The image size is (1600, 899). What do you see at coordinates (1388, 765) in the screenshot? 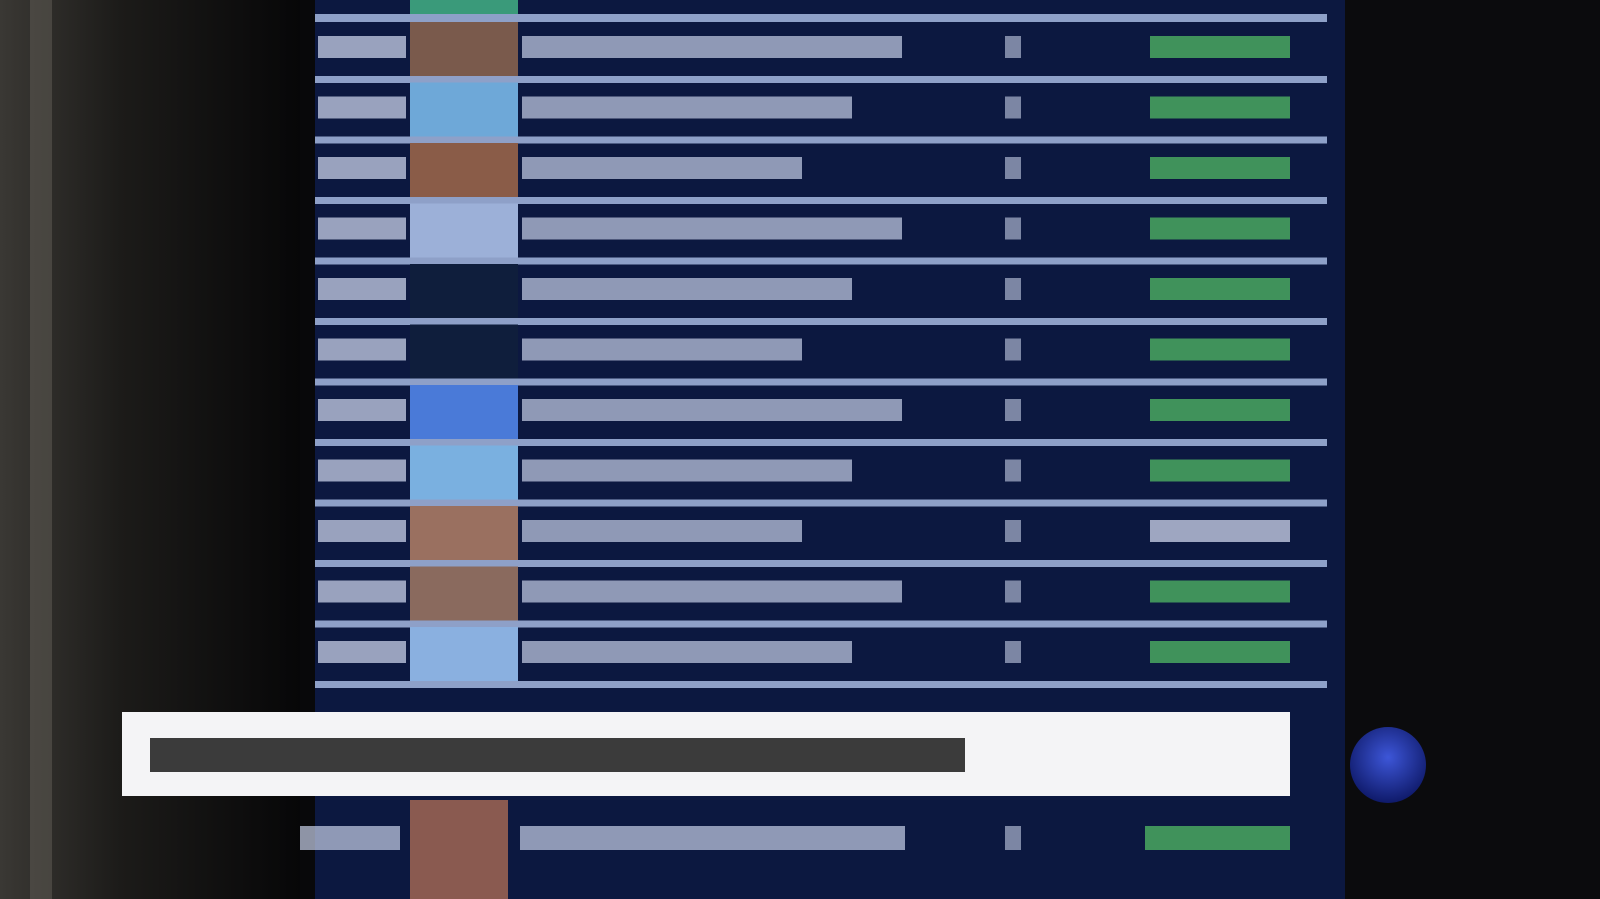
I see `channel-logo` at bounding box center [1388, 765].